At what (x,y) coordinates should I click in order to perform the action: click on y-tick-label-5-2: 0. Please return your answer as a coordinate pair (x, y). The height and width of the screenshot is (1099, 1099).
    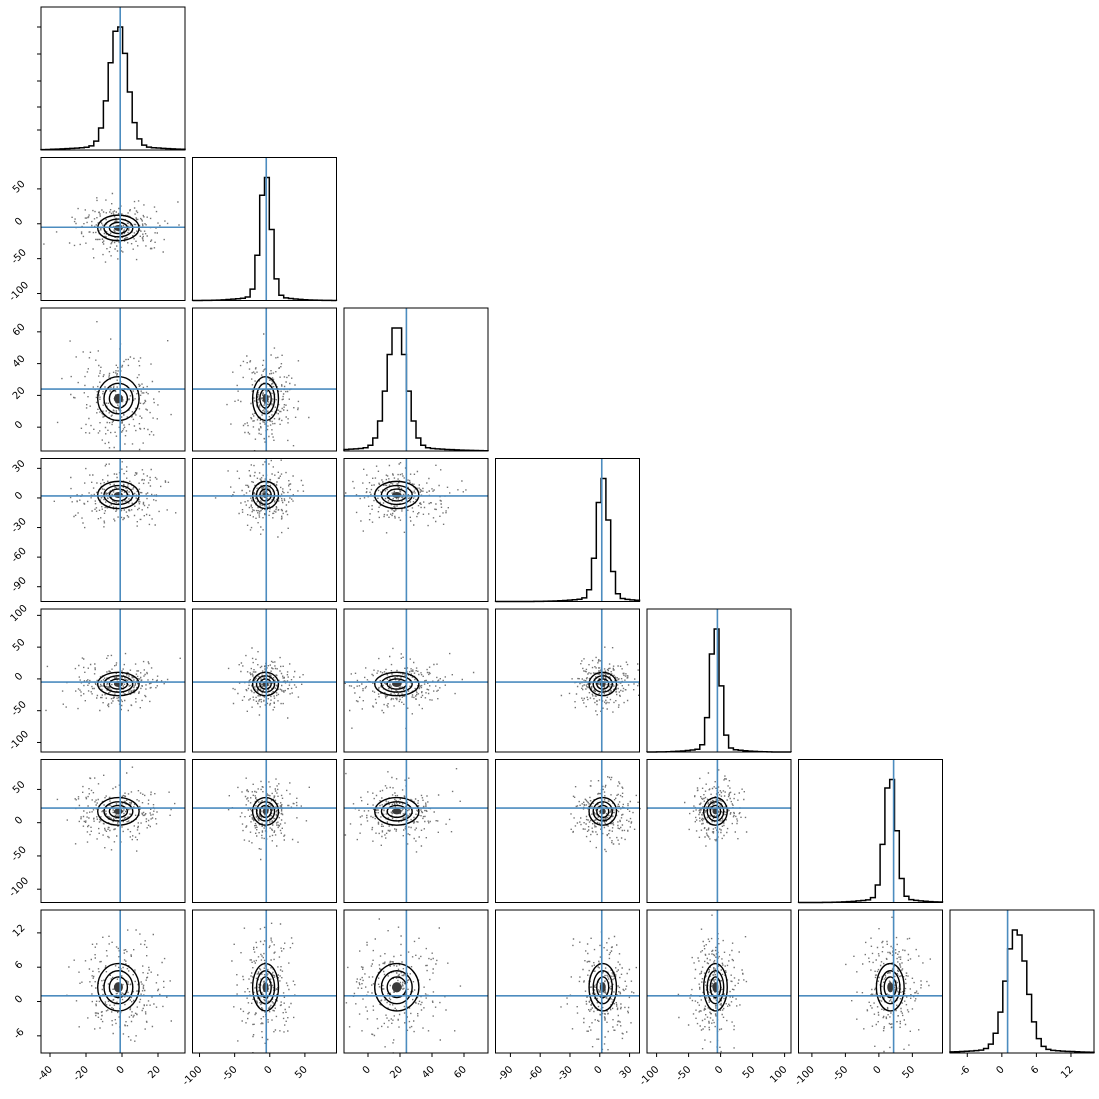
    Looking at the image, I should click on (19, 821).